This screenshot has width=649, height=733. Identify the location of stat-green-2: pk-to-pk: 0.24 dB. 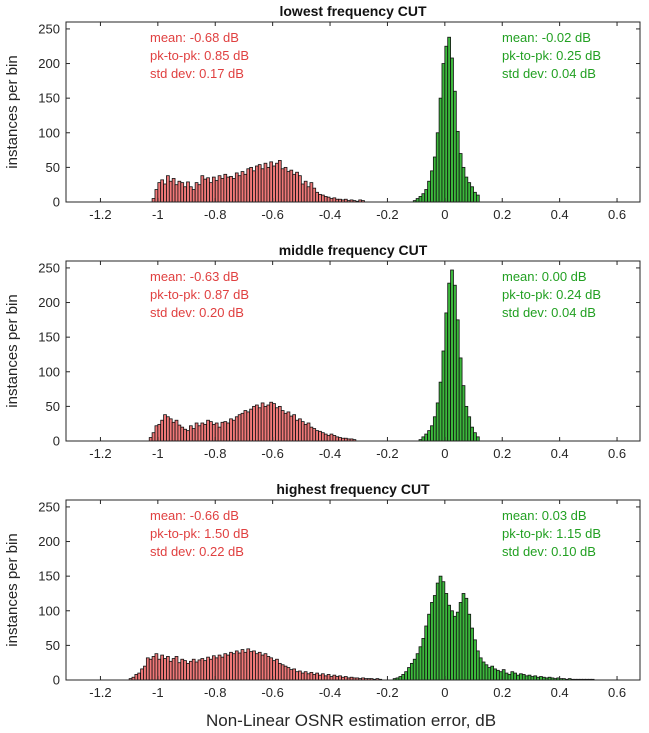
(551, 294).